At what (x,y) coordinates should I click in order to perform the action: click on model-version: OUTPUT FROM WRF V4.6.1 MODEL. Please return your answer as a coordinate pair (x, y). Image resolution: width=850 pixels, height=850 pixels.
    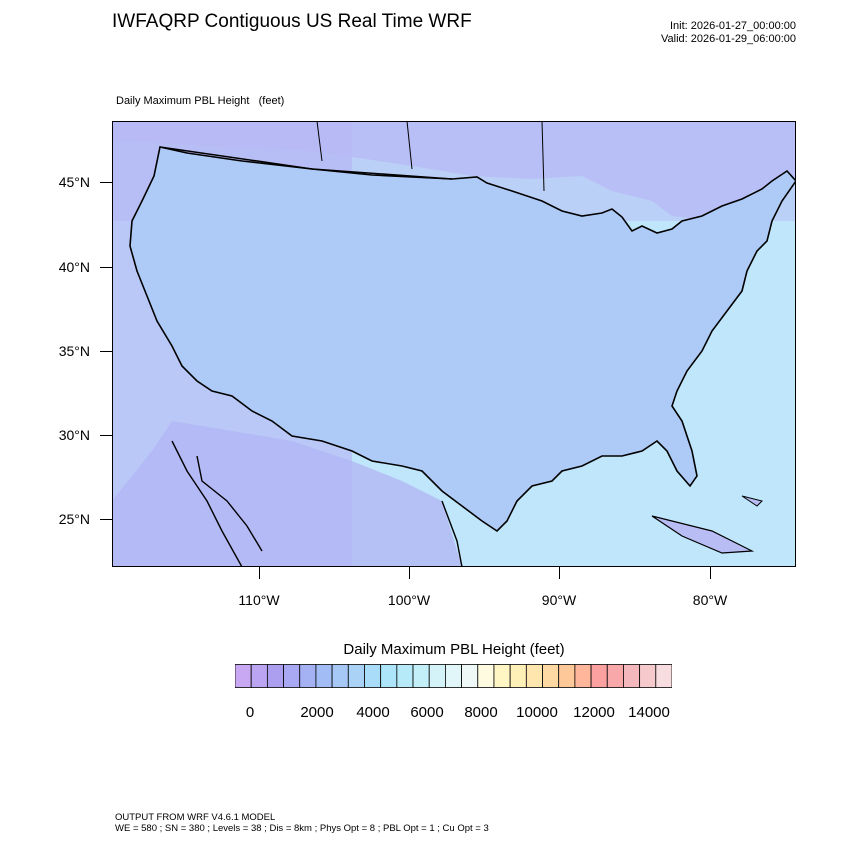
    Looking at the image, I should click on (195, 817).